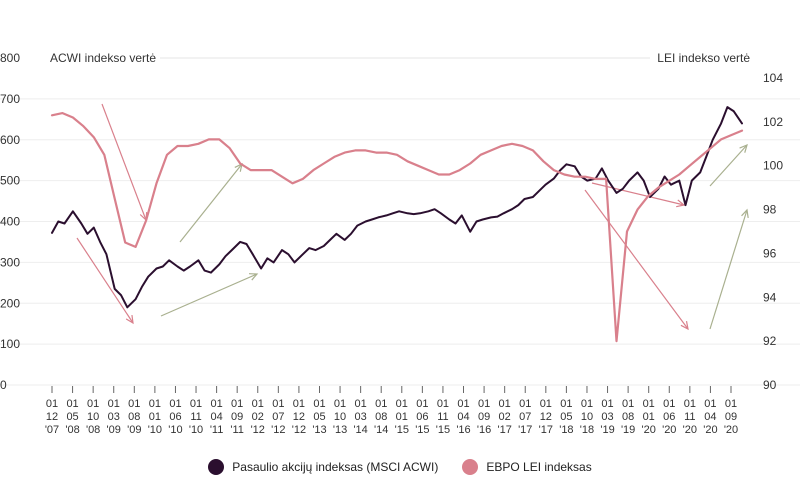  Describe the element at coordinates (134, 430) in the screenshot. I see `x-tick-label: '09` at that location.